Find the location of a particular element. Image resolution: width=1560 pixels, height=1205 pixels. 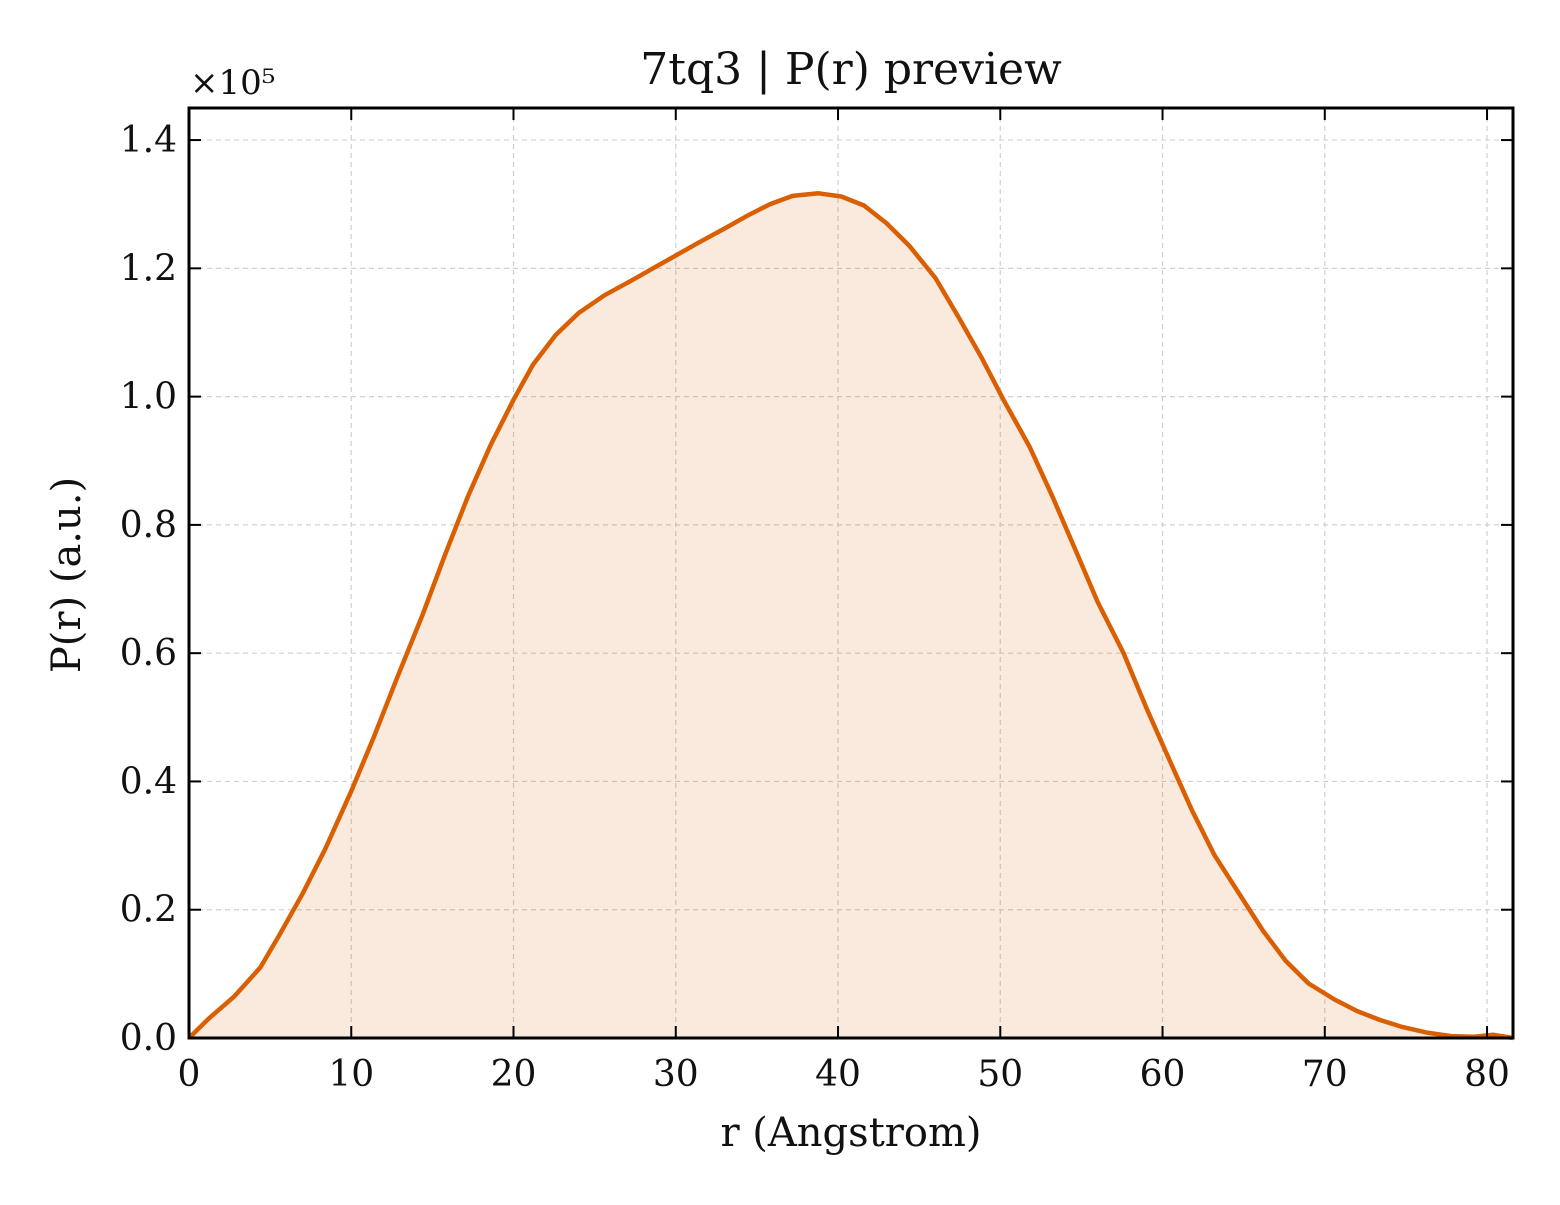

y-scale-multiplier: ×10⁵ is located at coordinates (232, 83).